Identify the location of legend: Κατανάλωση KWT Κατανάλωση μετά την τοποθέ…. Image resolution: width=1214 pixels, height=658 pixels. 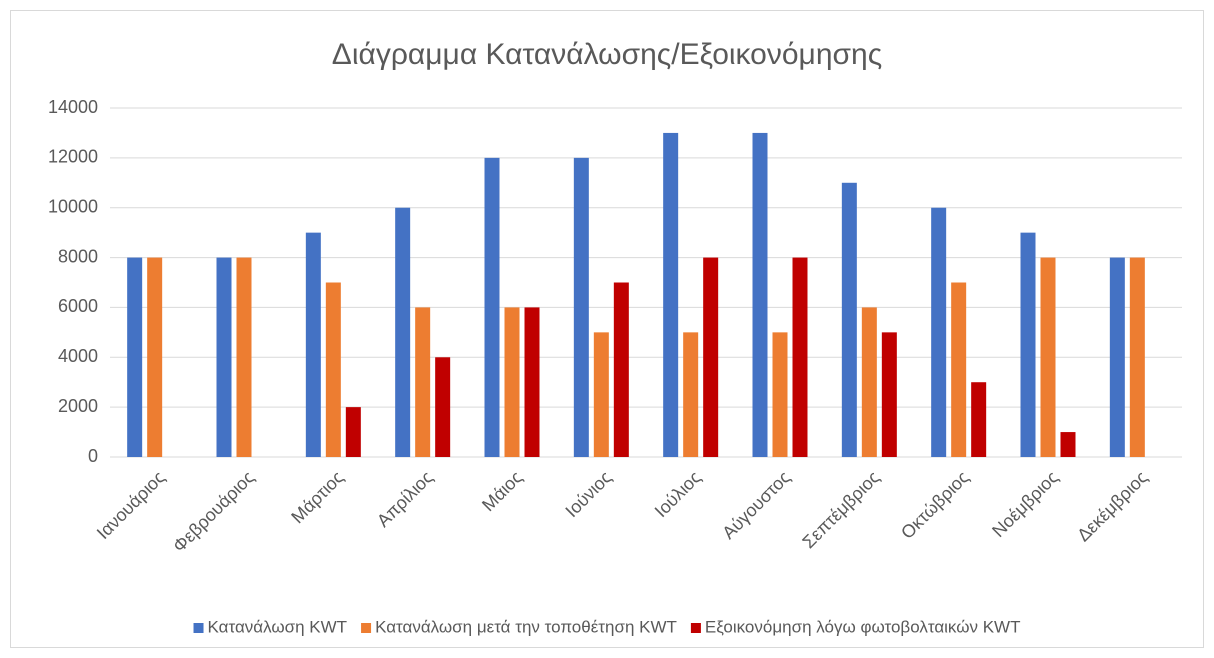
(607, 626).